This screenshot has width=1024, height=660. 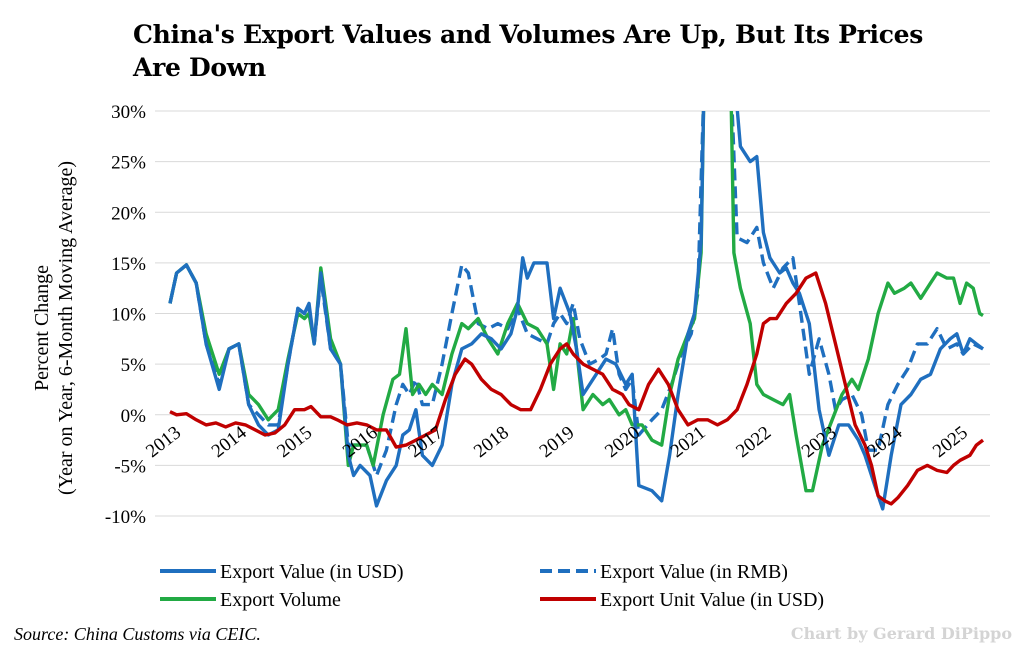 I want to click on x-tick-label: 2019, so click(x=557, y=442).